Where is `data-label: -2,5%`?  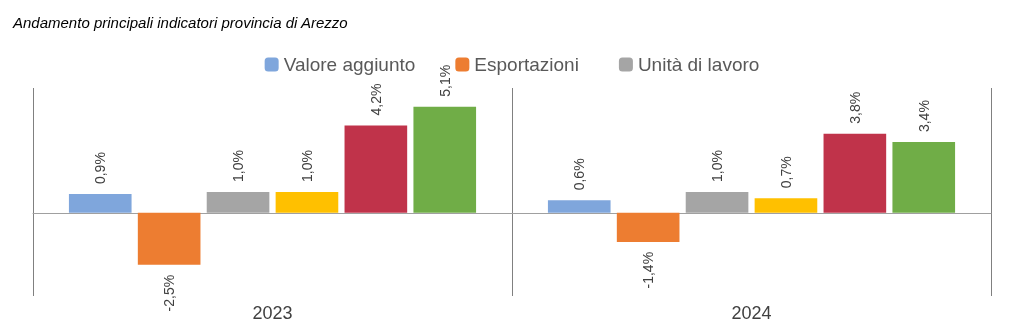
data-label: -2,5% is located at coordinates (169, 293).